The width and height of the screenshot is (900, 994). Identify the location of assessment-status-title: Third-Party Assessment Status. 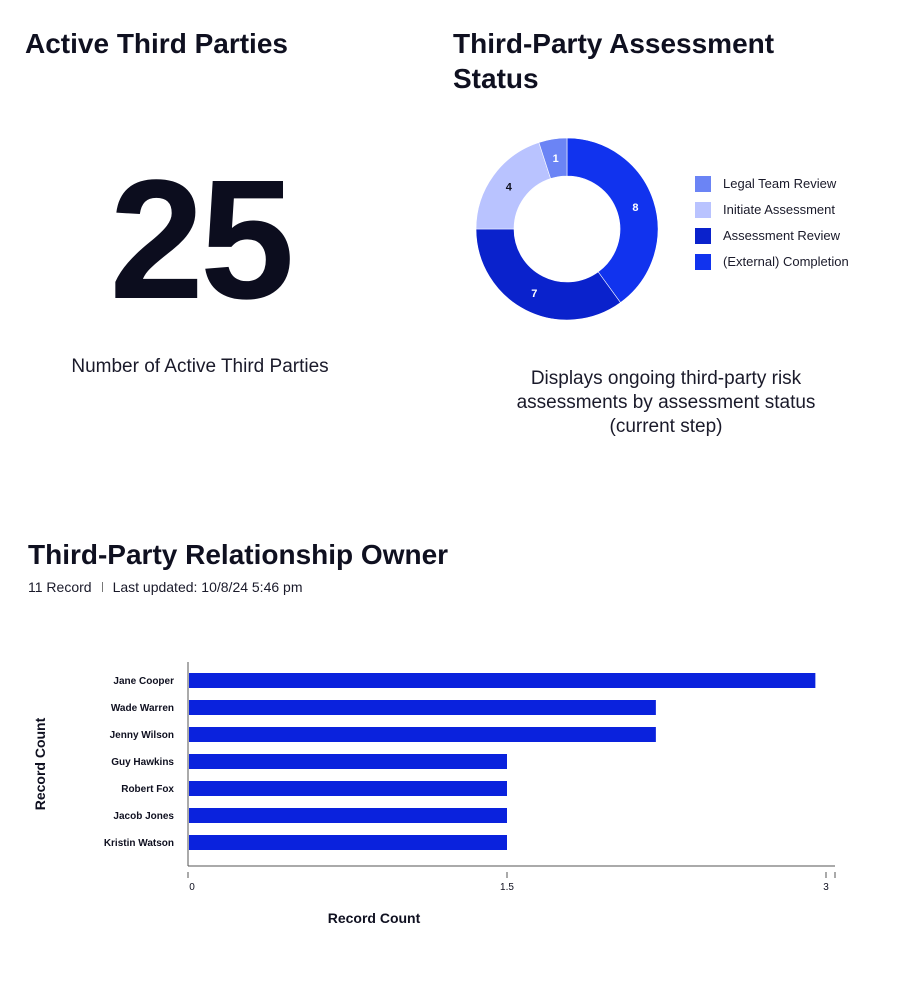
(614, 61).